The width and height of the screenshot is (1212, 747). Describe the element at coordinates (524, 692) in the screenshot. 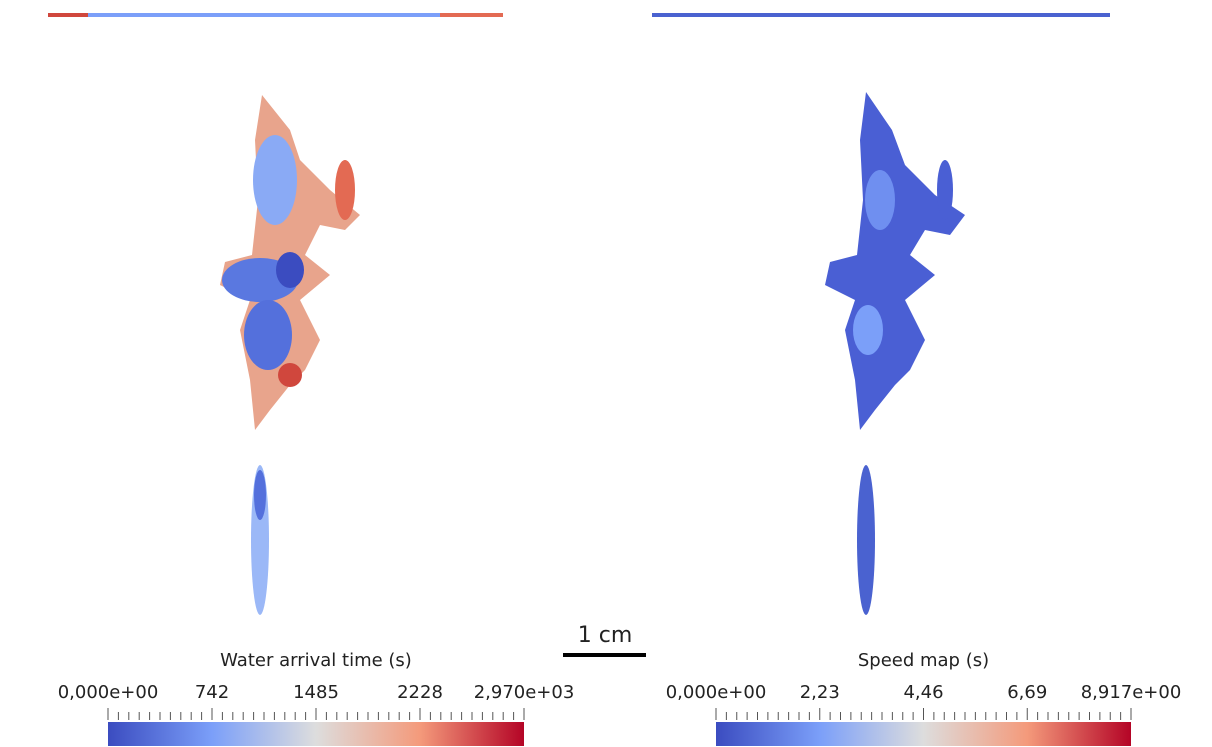

I see `colorbar-label: 2,970e+03` at that location.